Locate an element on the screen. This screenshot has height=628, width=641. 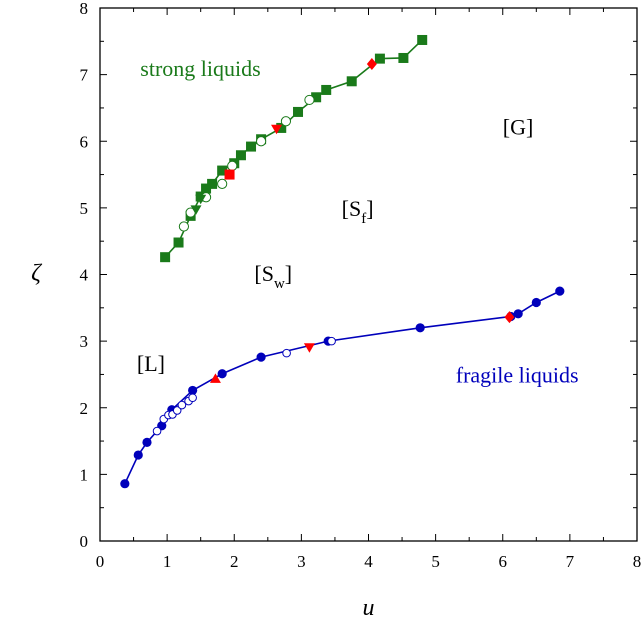
x-tick-label: 4 is located at coordinates (368, 561).